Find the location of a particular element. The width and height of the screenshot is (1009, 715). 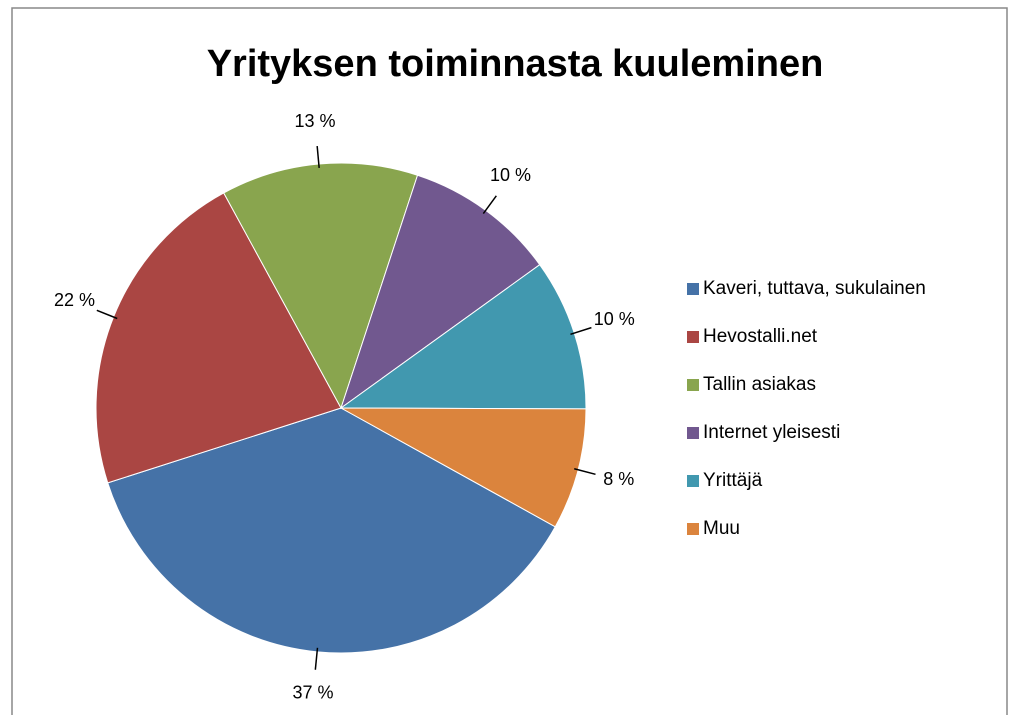

data-label: 13 % is located at coordinates (314, 121).